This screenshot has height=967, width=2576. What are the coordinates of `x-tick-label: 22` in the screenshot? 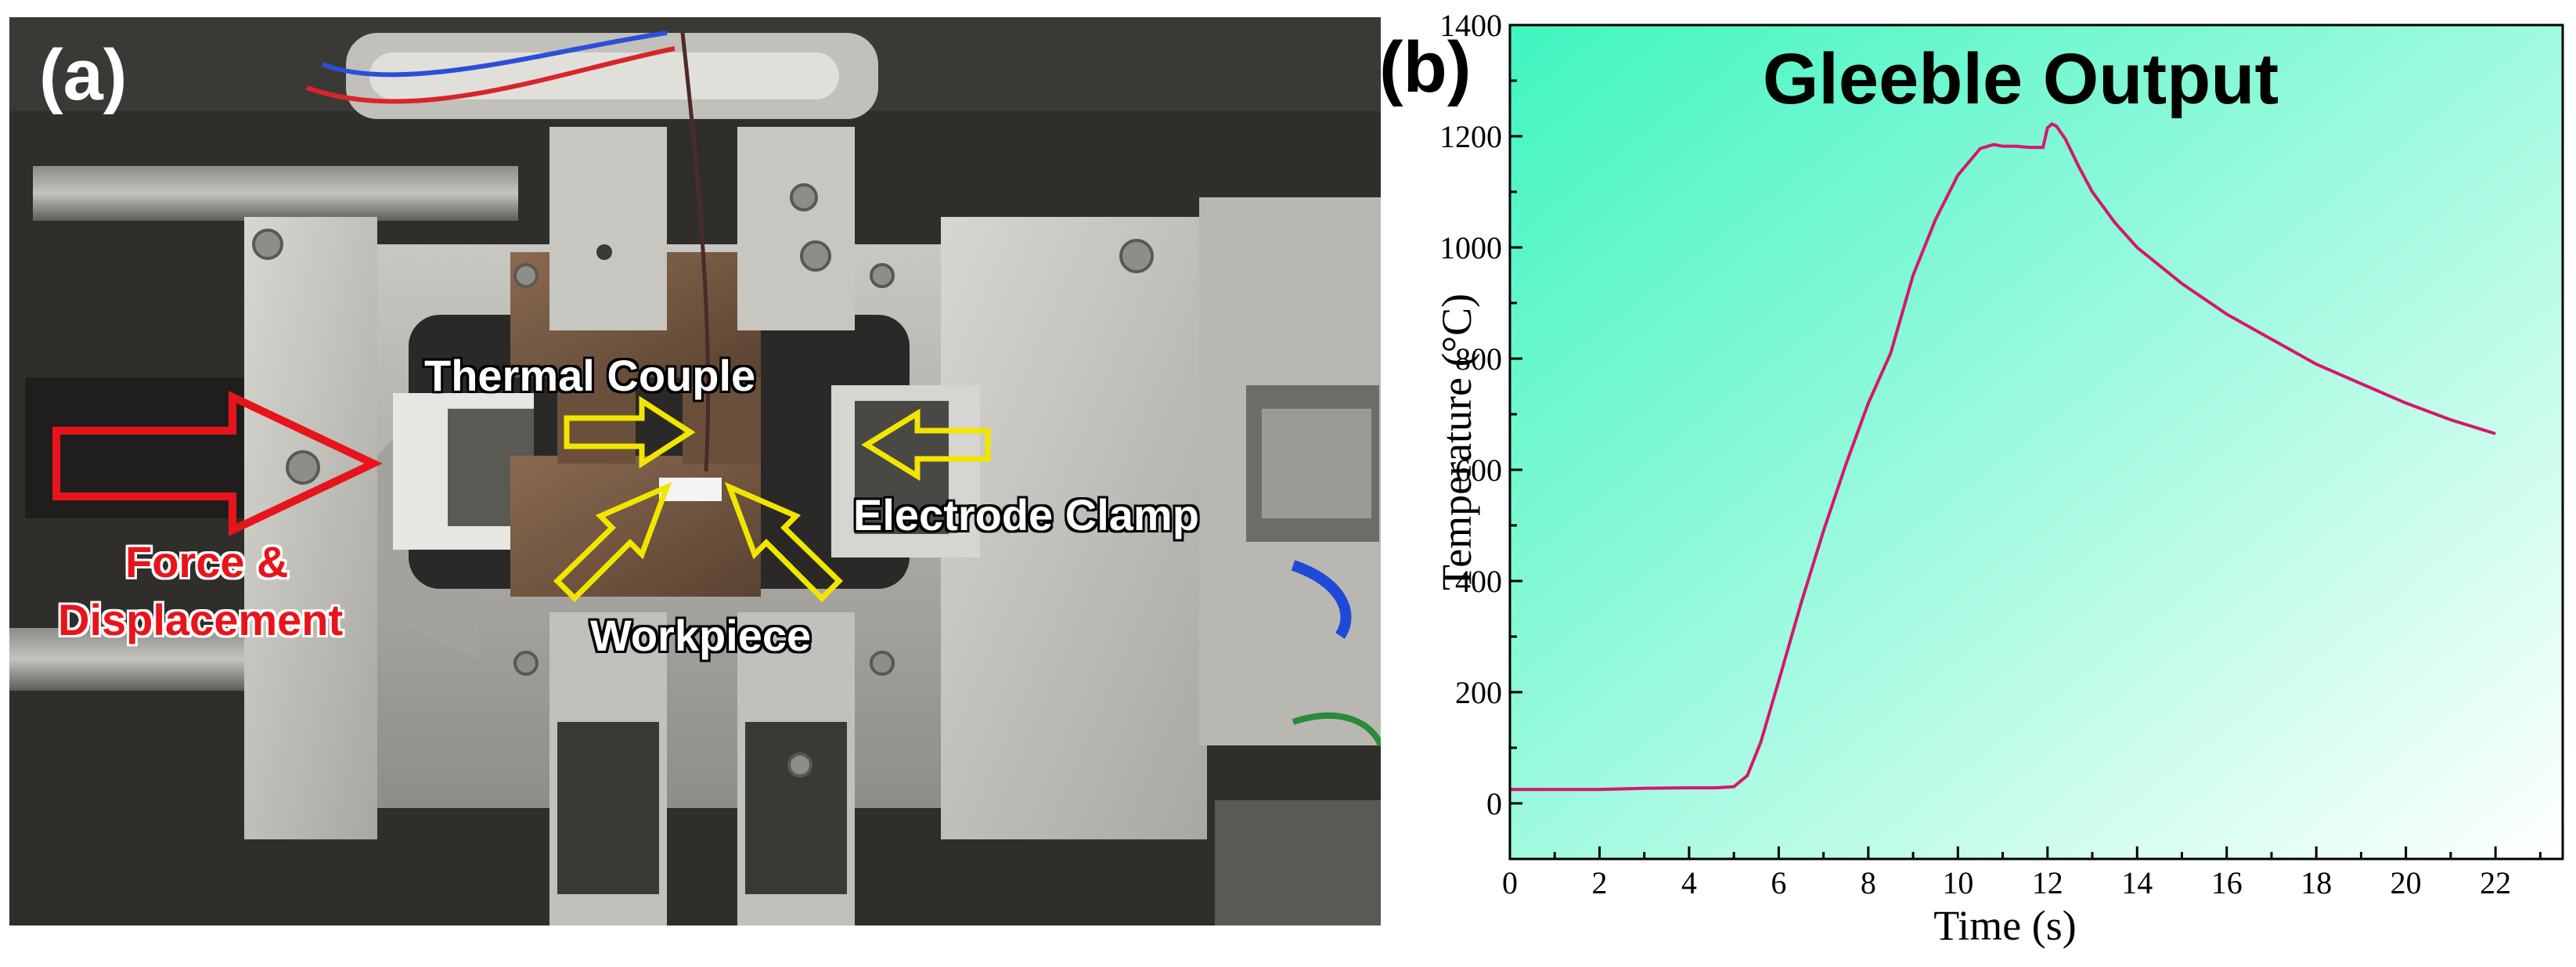 It's located at (2495, 882).